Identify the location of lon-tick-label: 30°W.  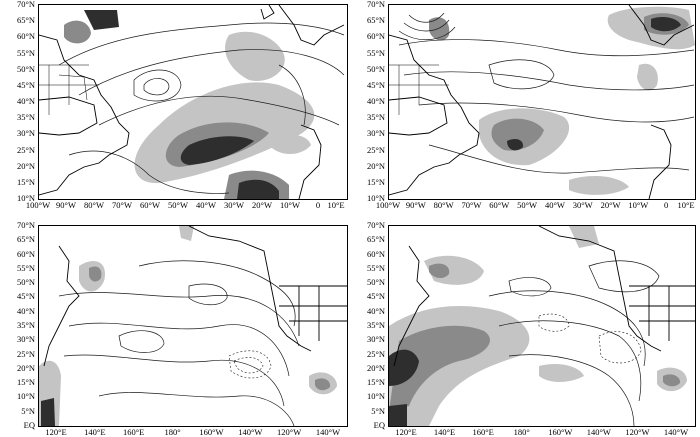
(234, 205).